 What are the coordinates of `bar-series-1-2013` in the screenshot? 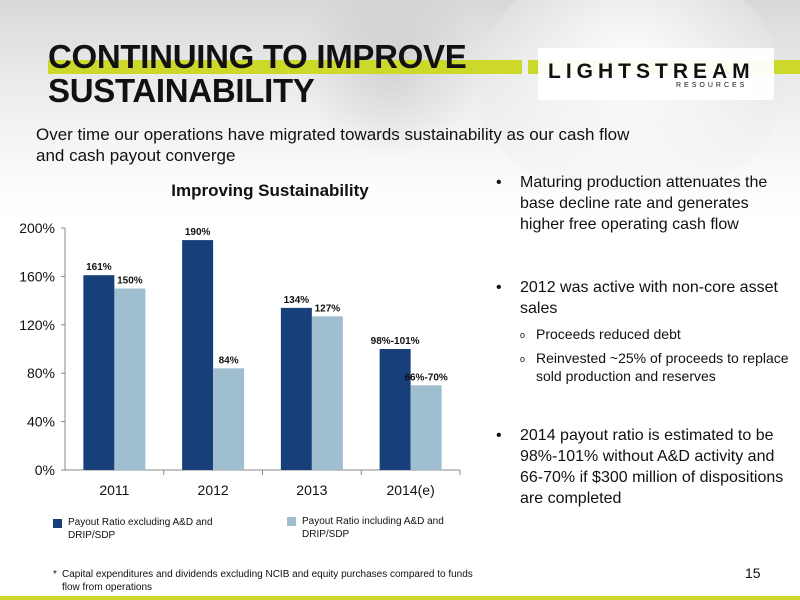 It's located at (296, 388).